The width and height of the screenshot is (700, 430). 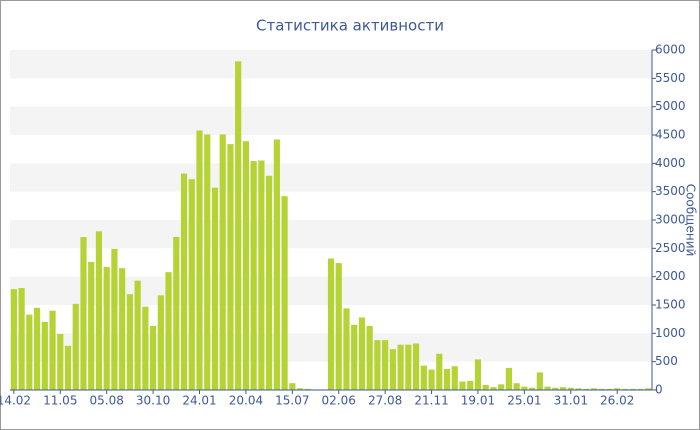 I want to click on x-tick-label: 05.08, so click(x=107, y=401).